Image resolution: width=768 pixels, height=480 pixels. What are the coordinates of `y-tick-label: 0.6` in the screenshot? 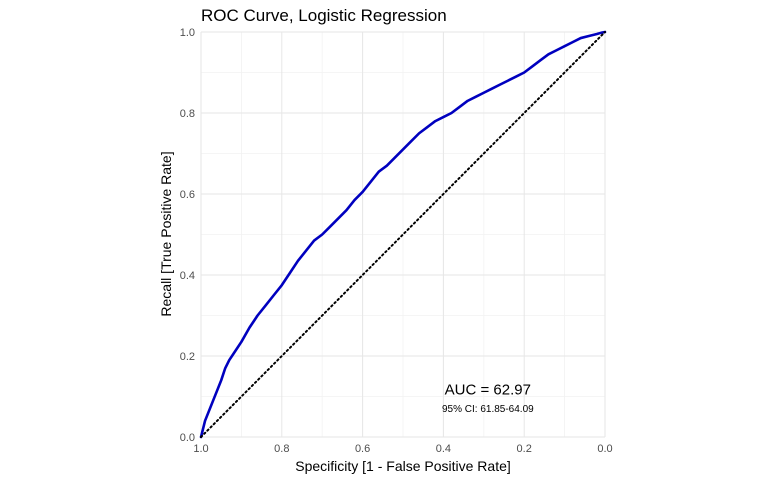 It's located at (187, 195).